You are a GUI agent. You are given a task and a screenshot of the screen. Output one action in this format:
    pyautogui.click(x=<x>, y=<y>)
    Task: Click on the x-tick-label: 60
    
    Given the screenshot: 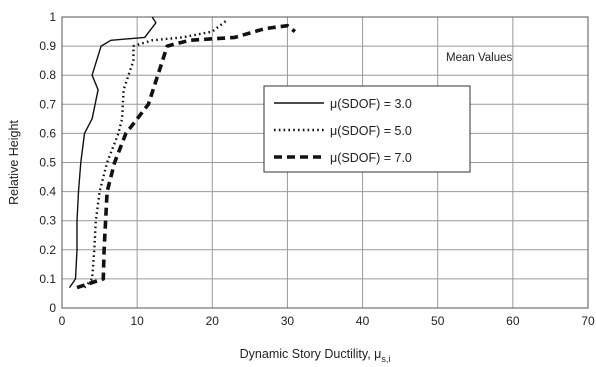 What is the action you would take?
    pyautogui.click(x=513, y=321)
    